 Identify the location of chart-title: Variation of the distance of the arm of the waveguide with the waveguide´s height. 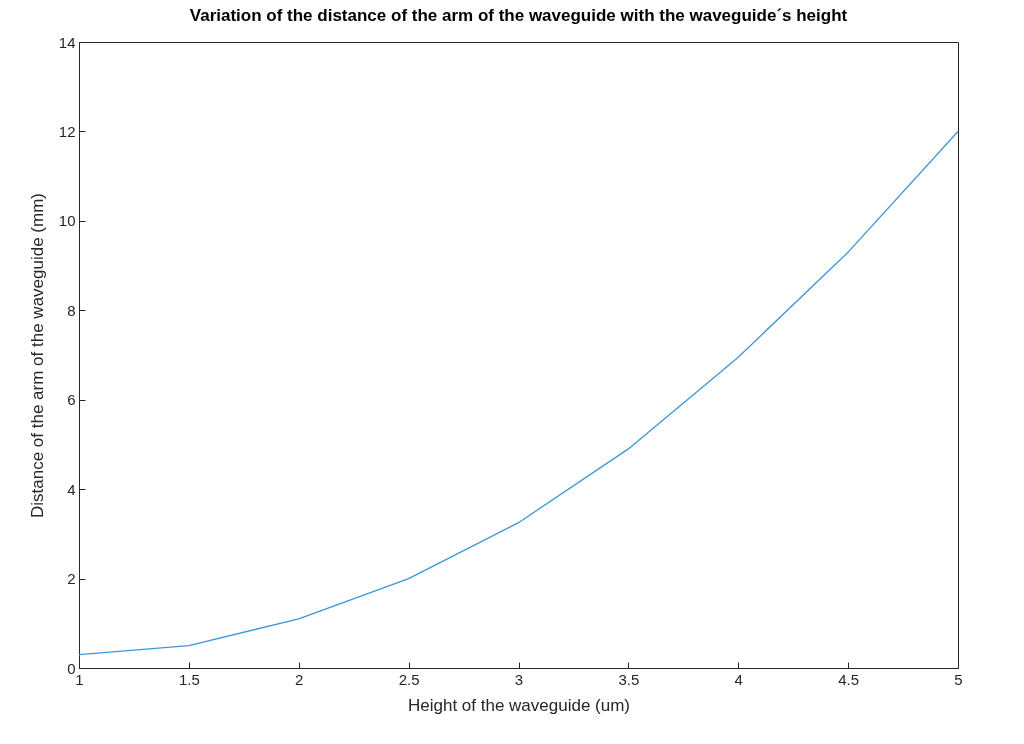
(518, 15).